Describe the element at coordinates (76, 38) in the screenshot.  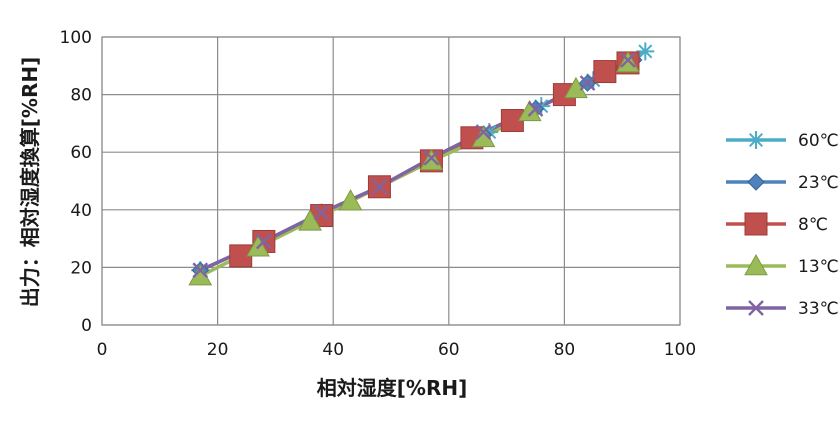
I see `y-tick-label-100: 100` at that location.